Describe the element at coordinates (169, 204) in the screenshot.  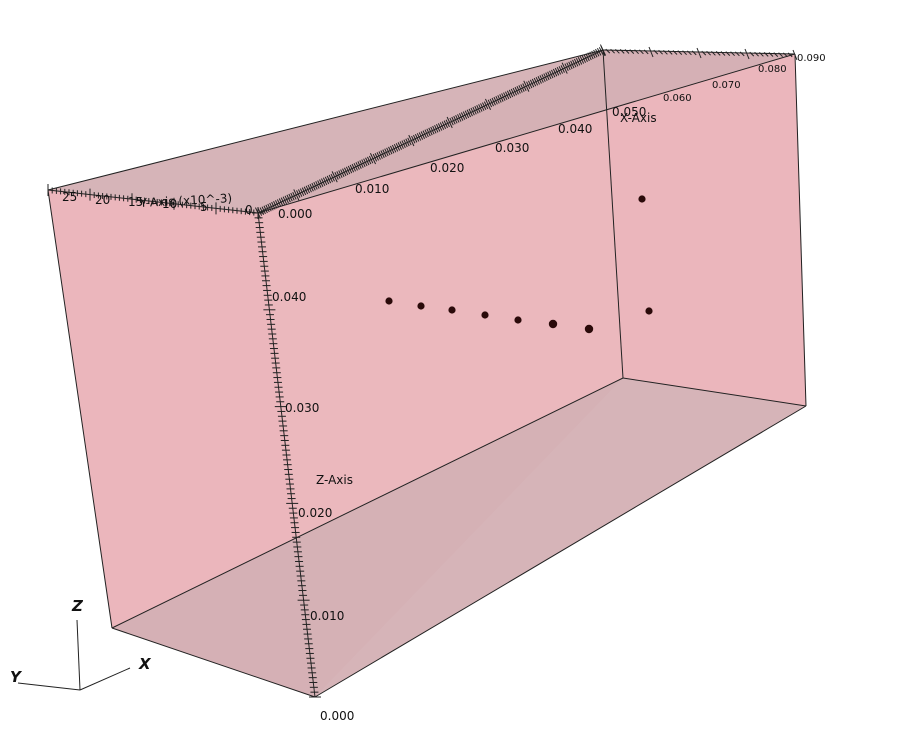
I see `y-tick-label: 10` at that location.